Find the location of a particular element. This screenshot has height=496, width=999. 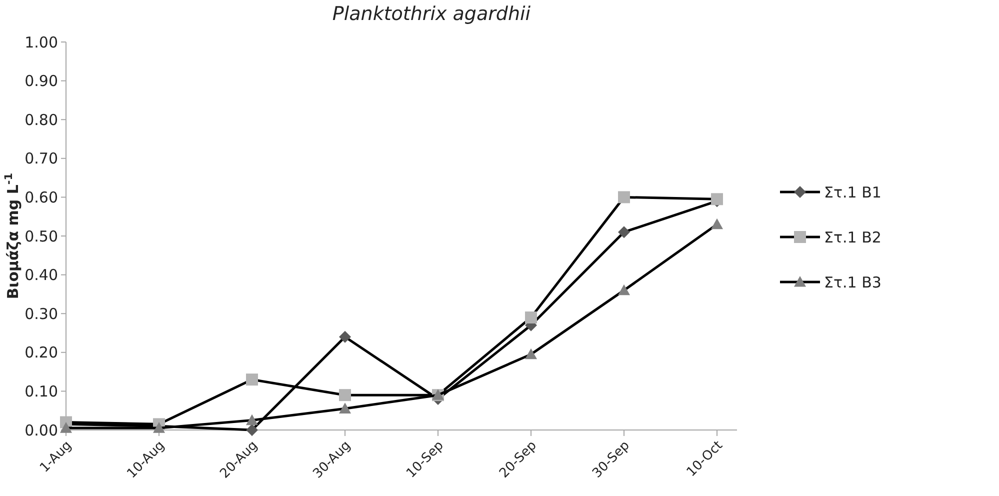

y-tick-label: 0.60 is located at coordinates (41, 197).